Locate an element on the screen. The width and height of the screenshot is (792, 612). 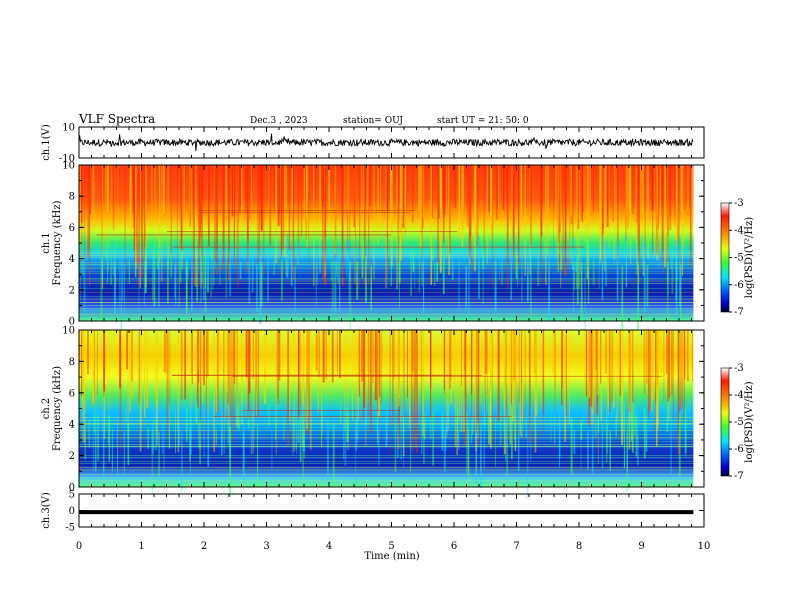
colorbar-tick-label: -4 is located at coordinates (739, 230).